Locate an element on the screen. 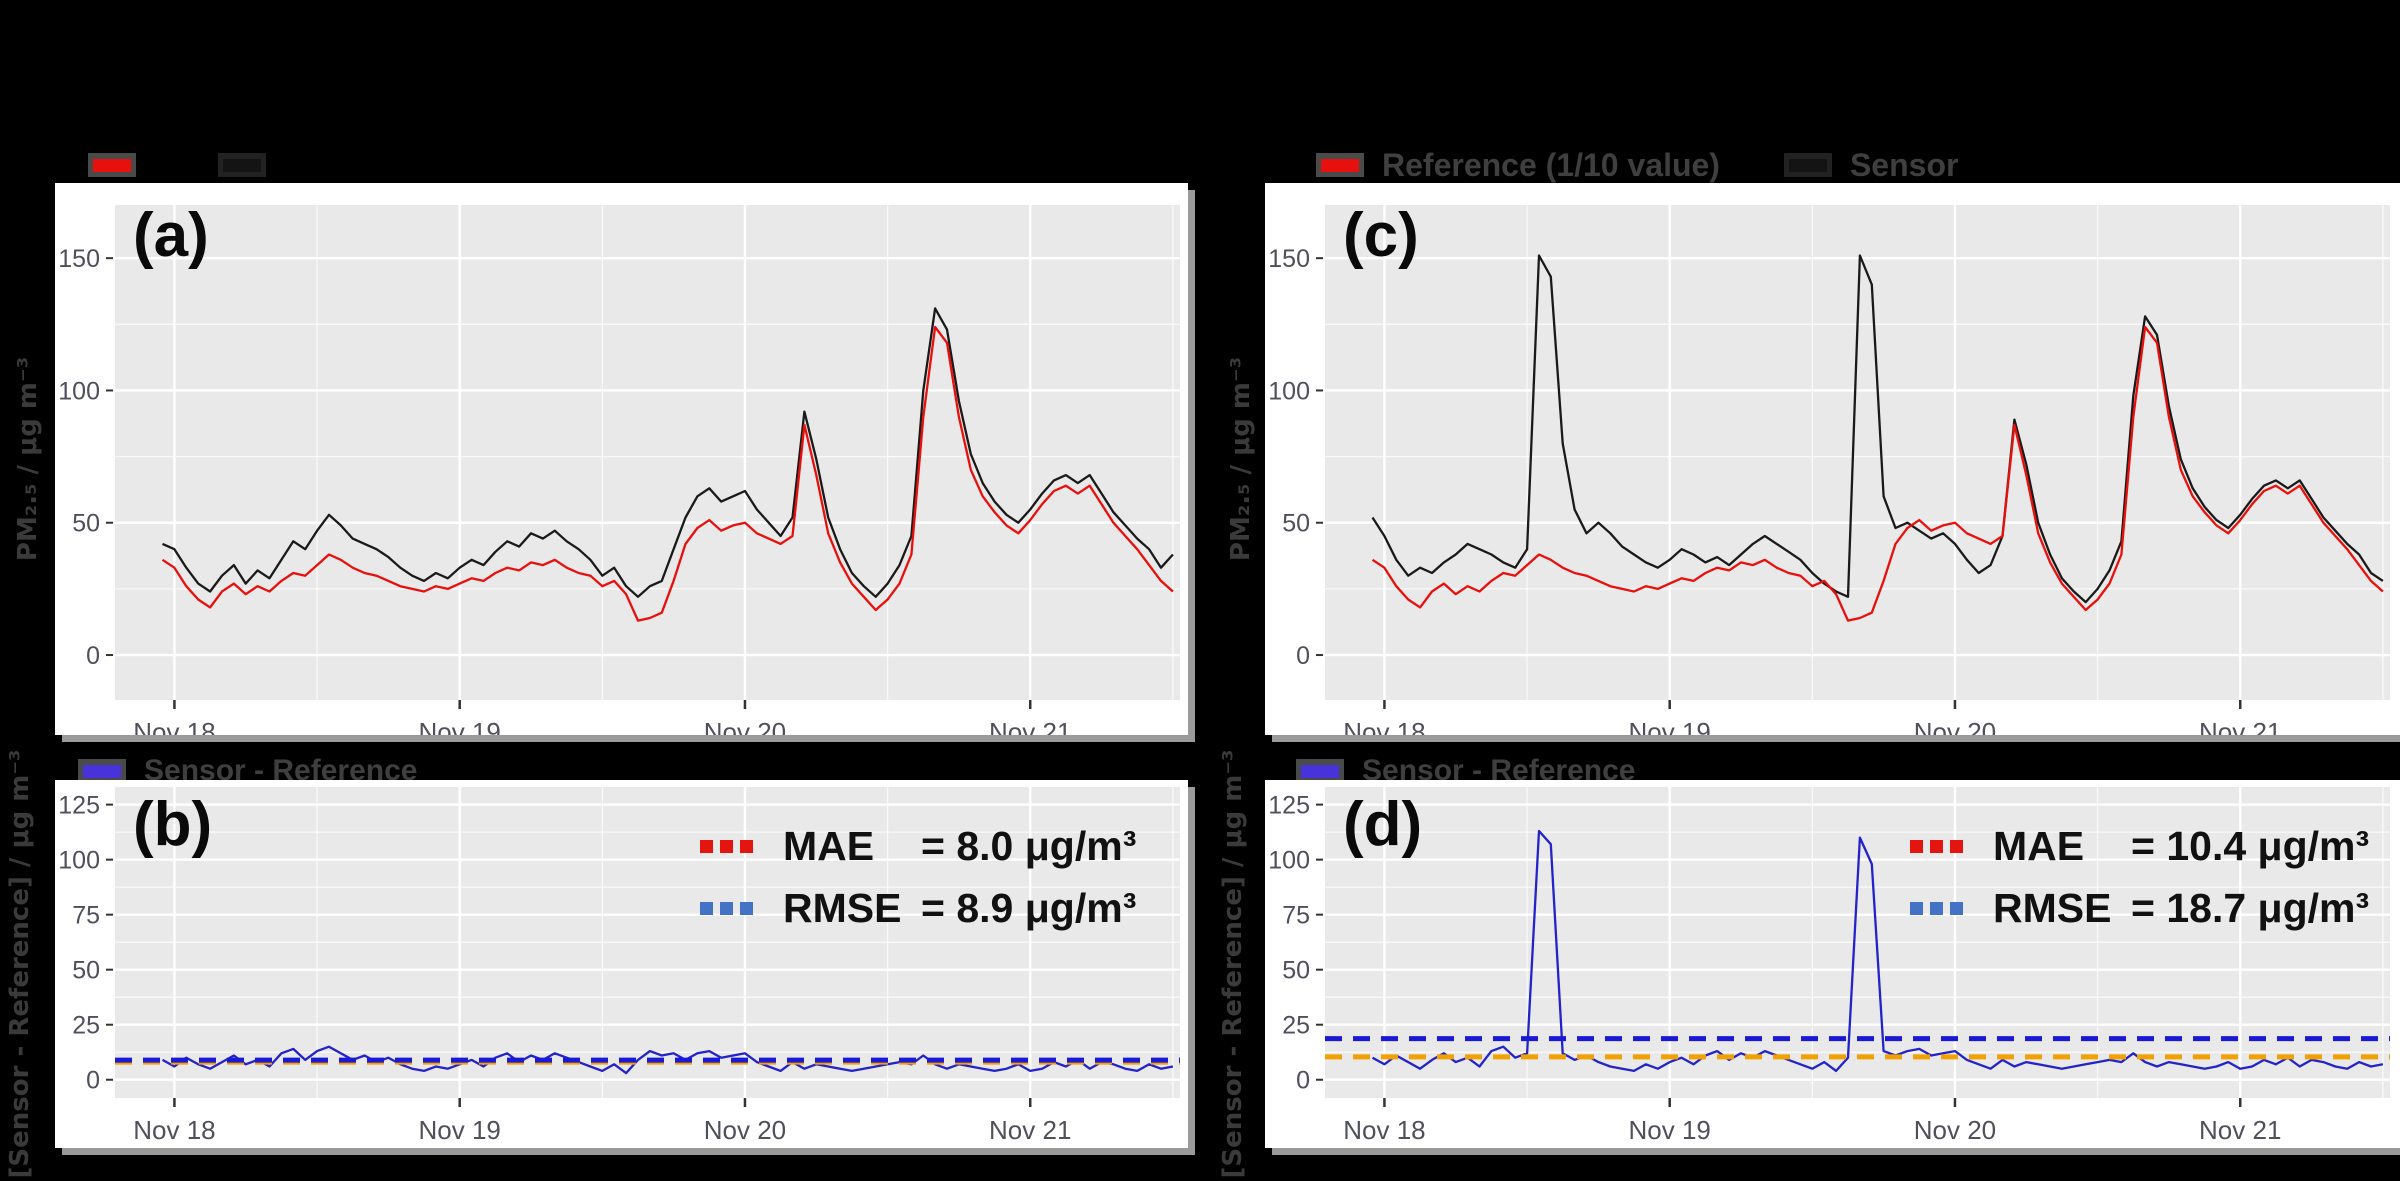 Image resolution: width=2400 pixels, height=1181 pixels. error-stats-b: MAE = 8.0 μg/m³ RMSE = 8.9 μg/m³ is located at coordinates (918, 877).